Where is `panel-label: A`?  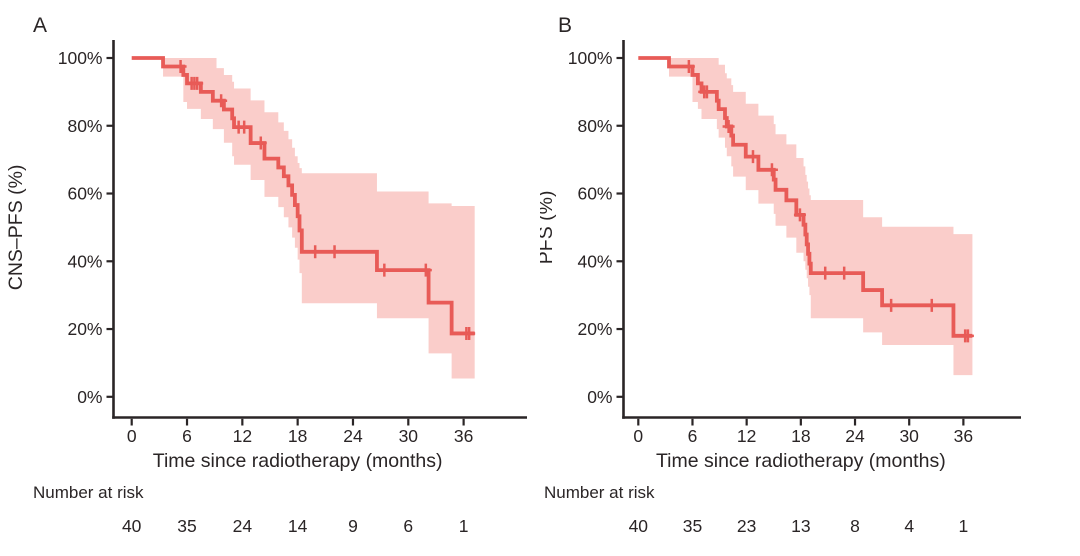
panel-label: A is located at coordinates (40, 25).